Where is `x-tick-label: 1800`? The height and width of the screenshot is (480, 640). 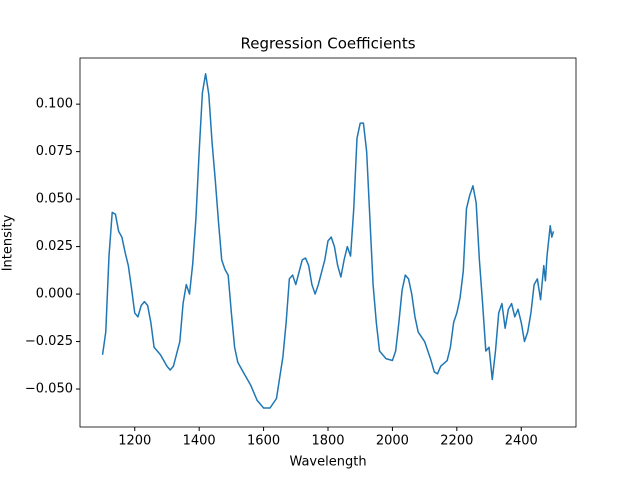 x-tick-label: 1800 is located at coordinates (327, 441).